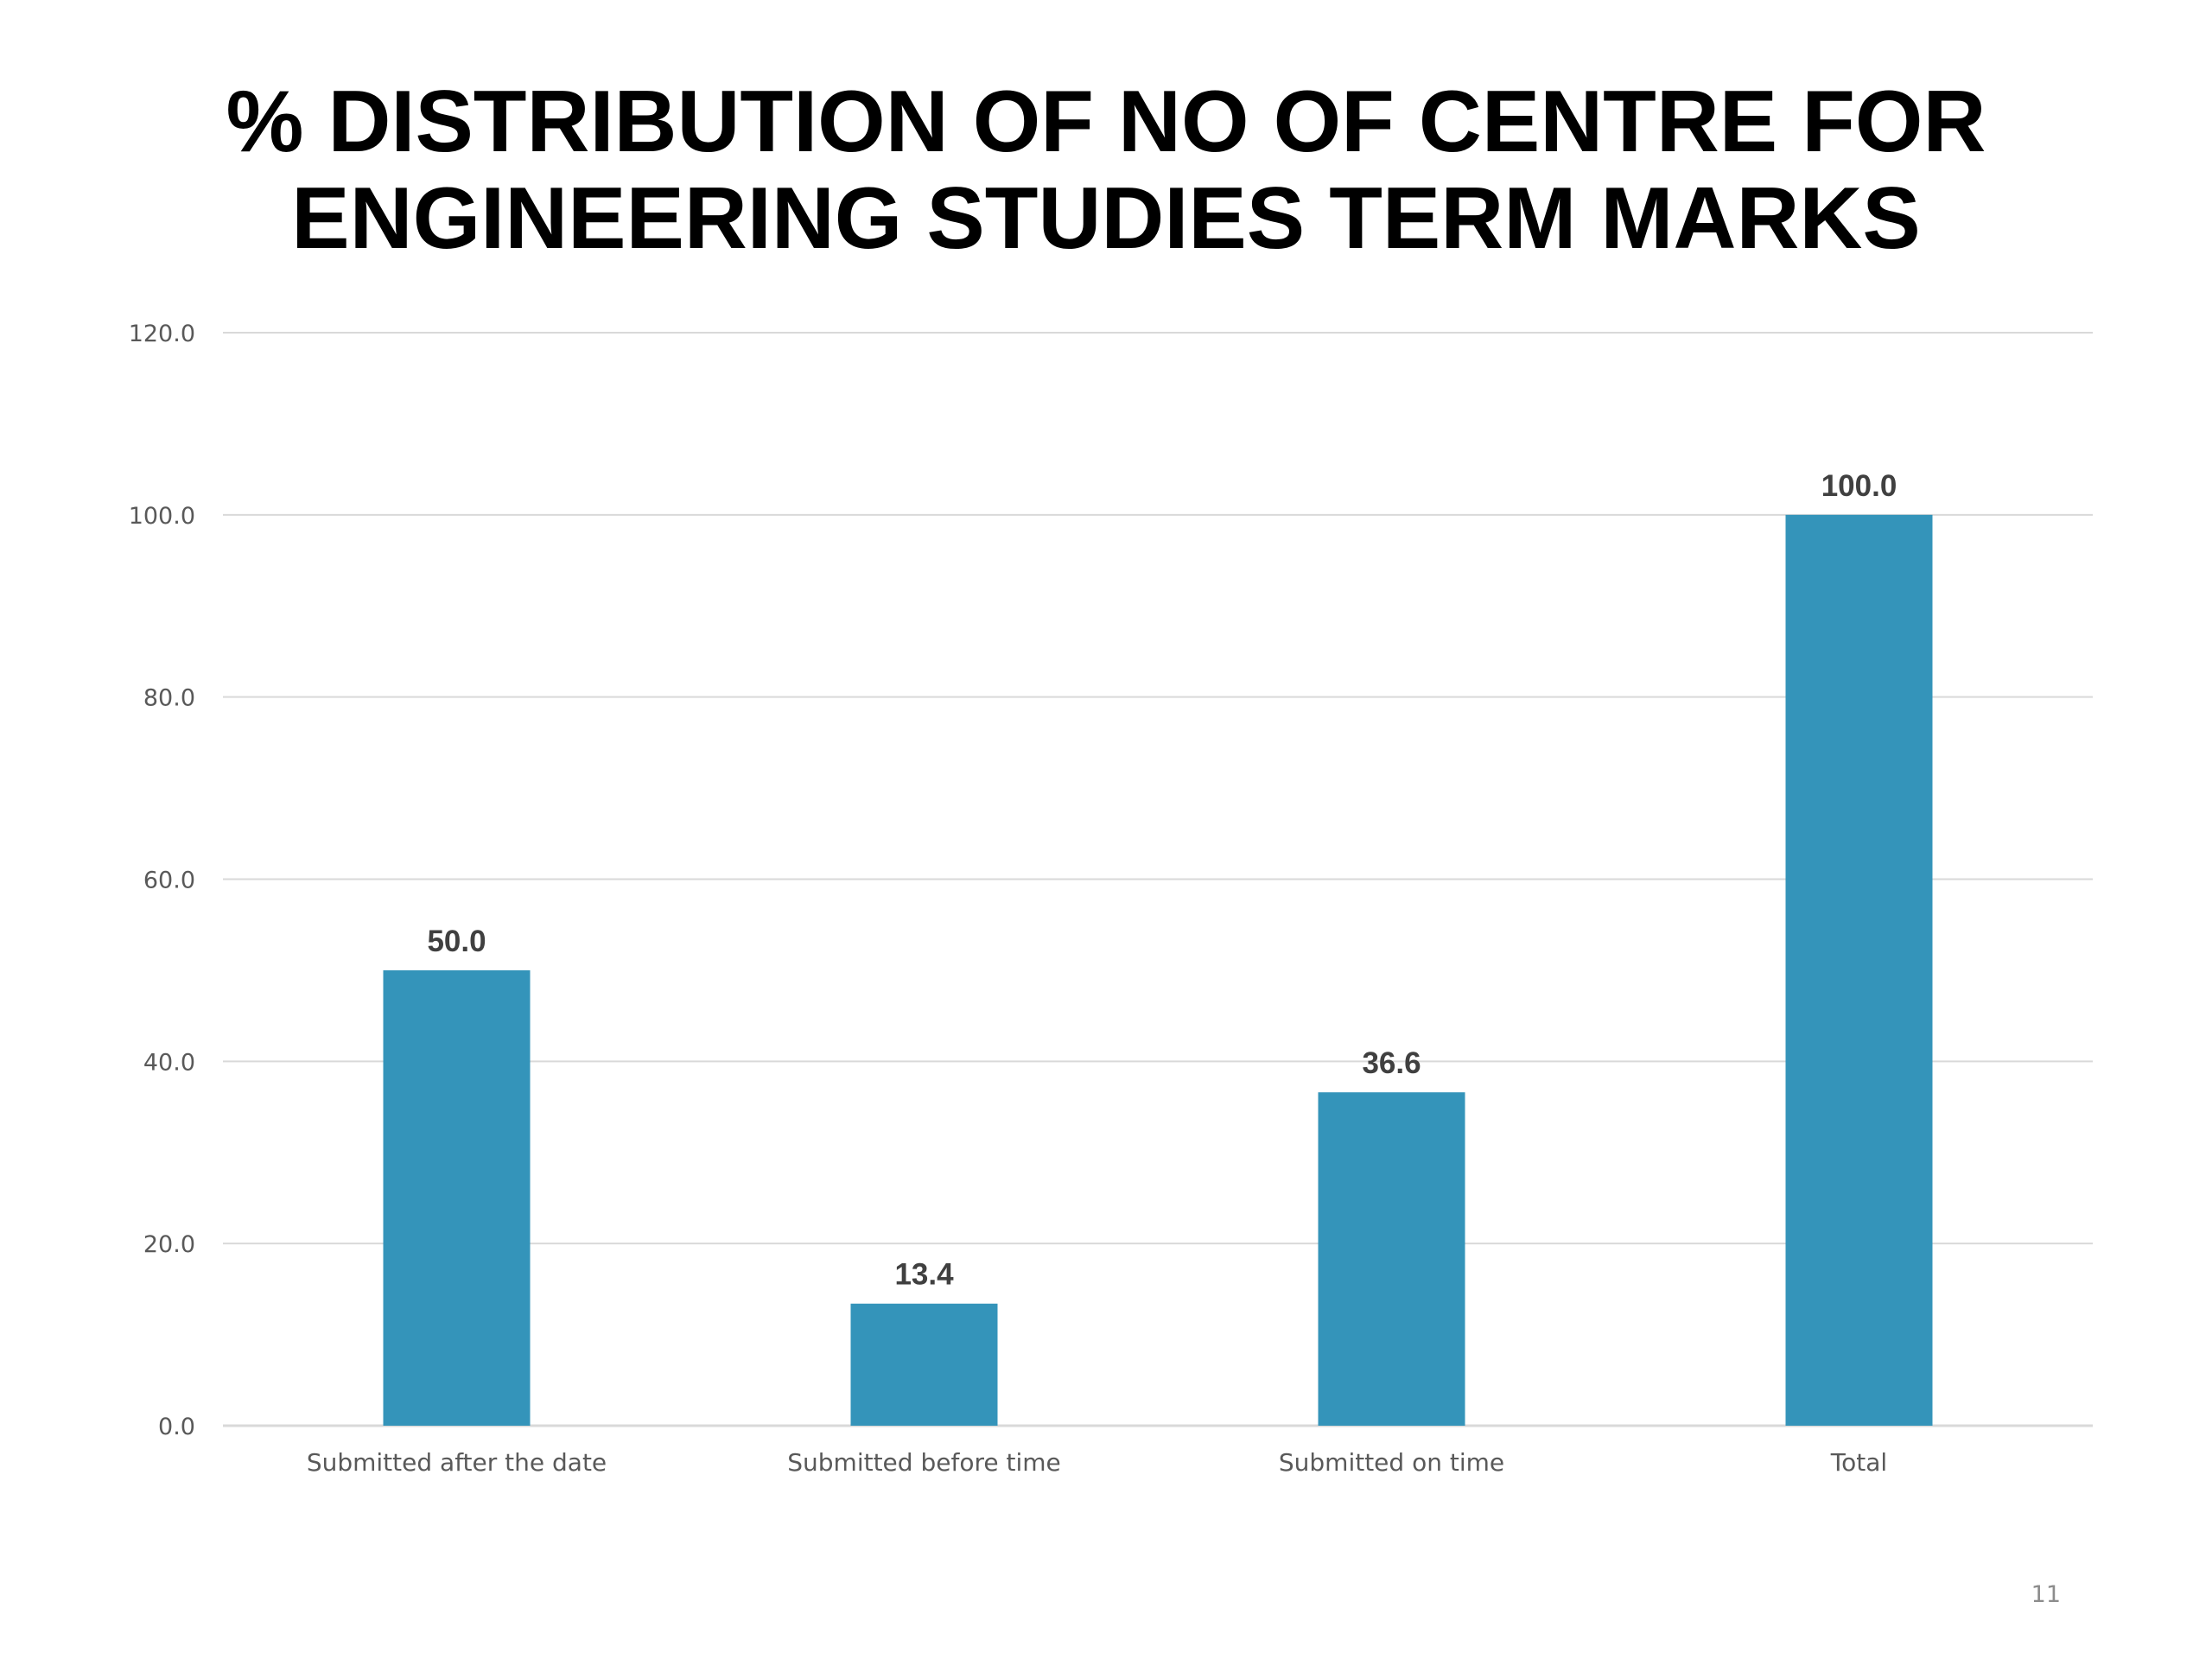 The width and height of the screenshot is (2212, 1659). What do you see at coordinates (162, 334) in the screenshot?
I see `y-tick-label: 120.0` at bounding box center [162, 334].